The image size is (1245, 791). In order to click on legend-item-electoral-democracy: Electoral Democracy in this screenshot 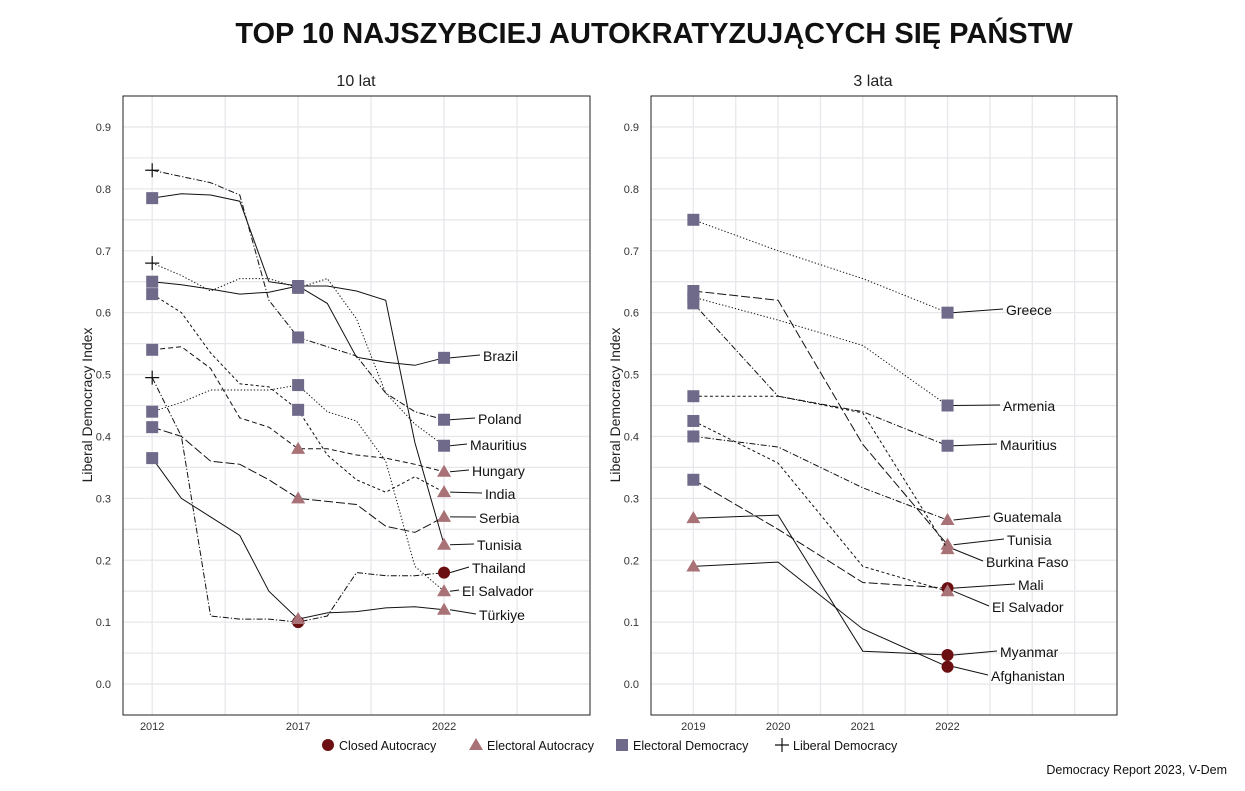, I will do `click(682, 746)`.